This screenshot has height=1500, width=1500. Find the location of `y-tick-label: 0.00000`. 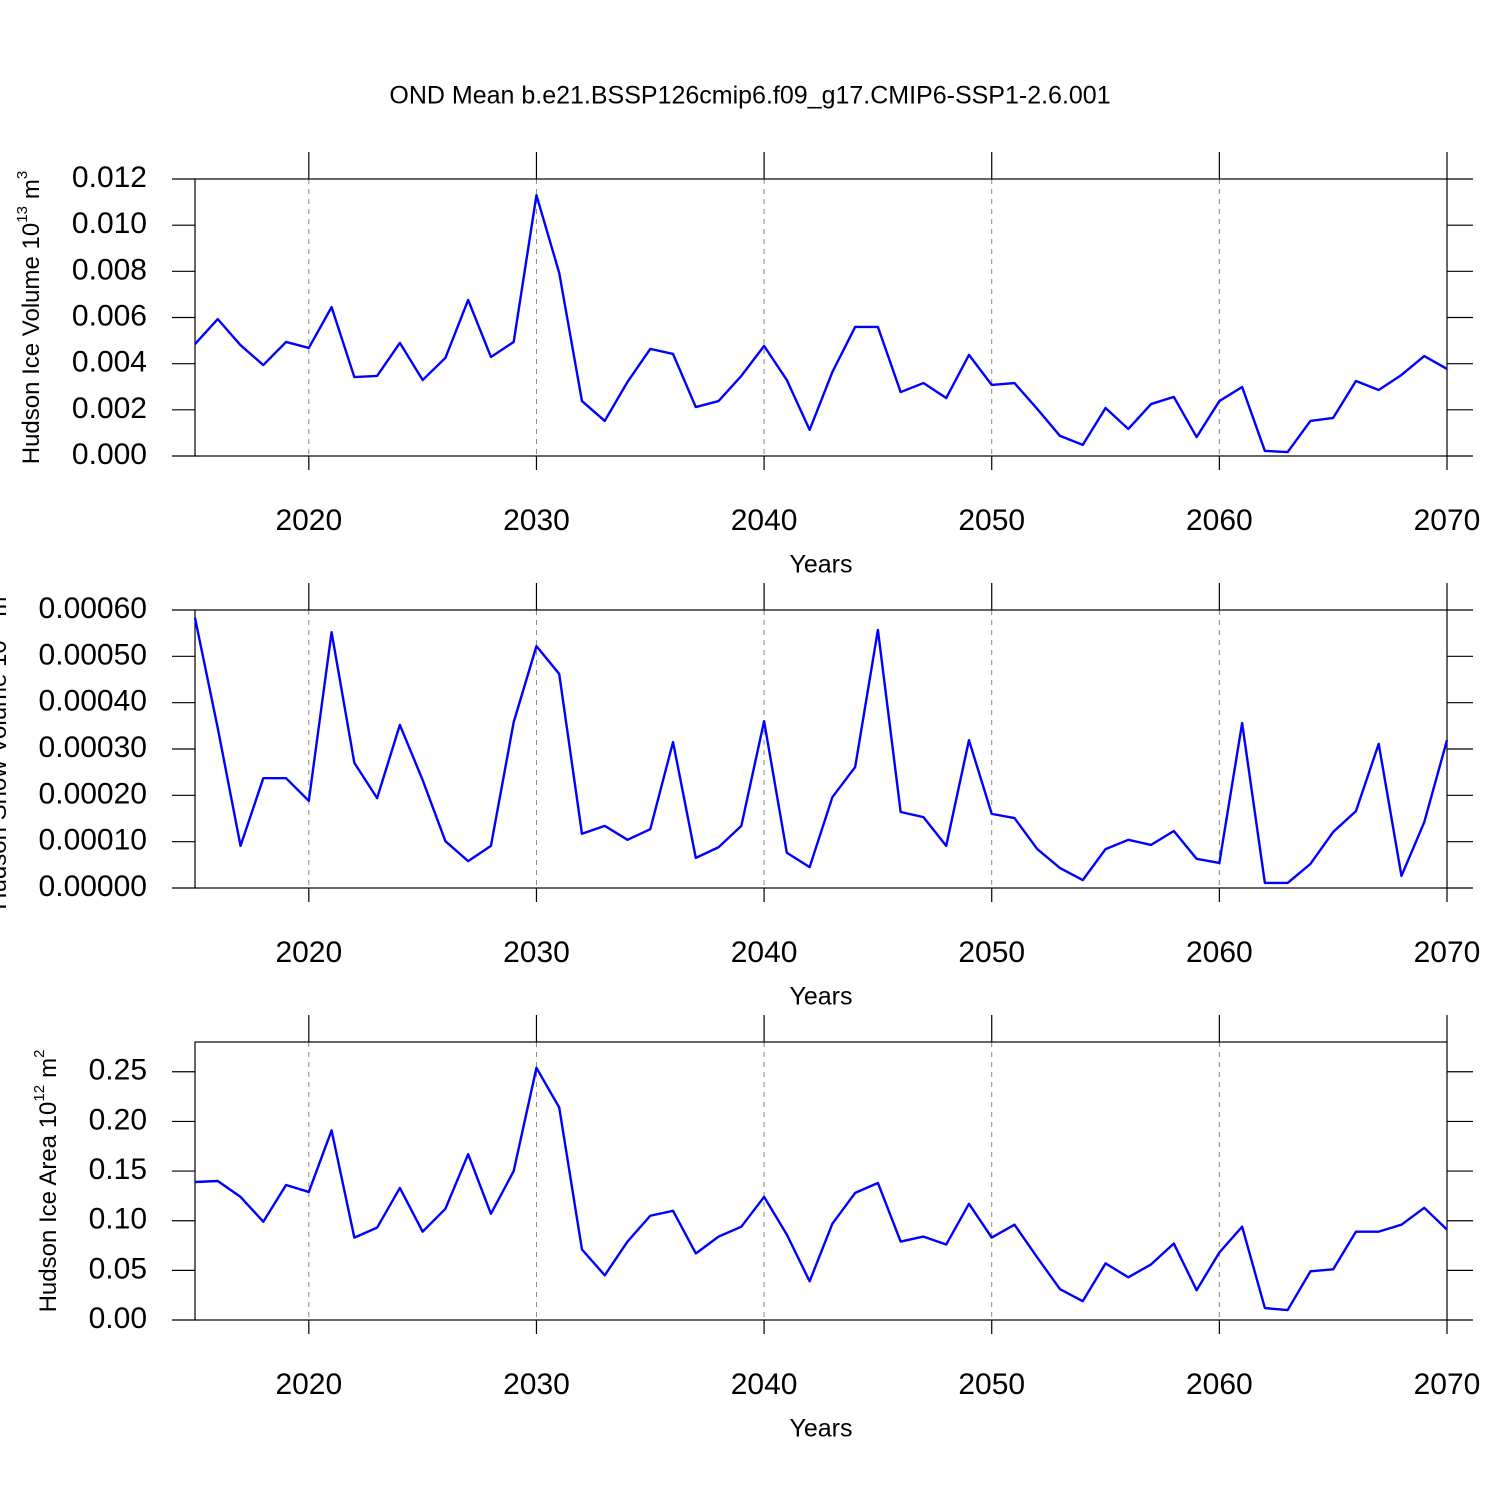

y-tick-label: 0.00000 is located at coordinates (93, 886).